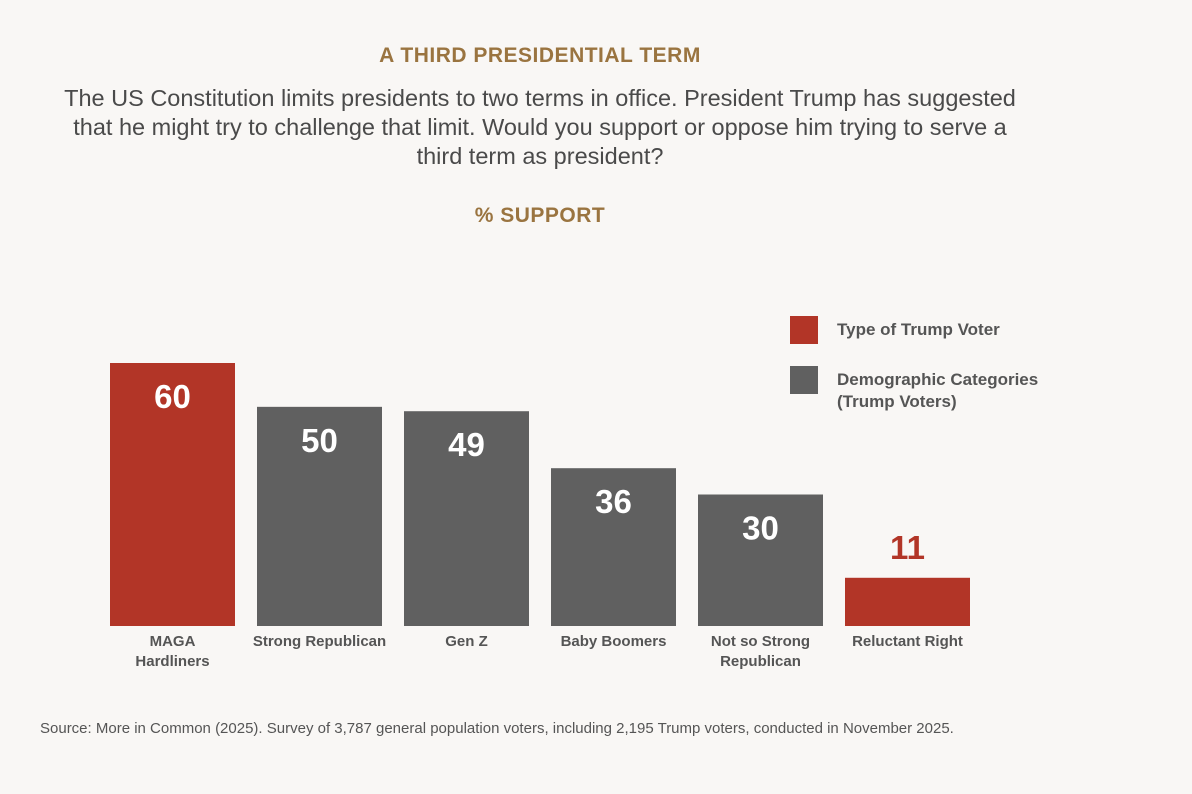 Image resolution: width=1192 pixels, height=794 pixels. Describe the element at coordinates (760, 661) in the screenshot. I see `category-label: Republican` at that location.